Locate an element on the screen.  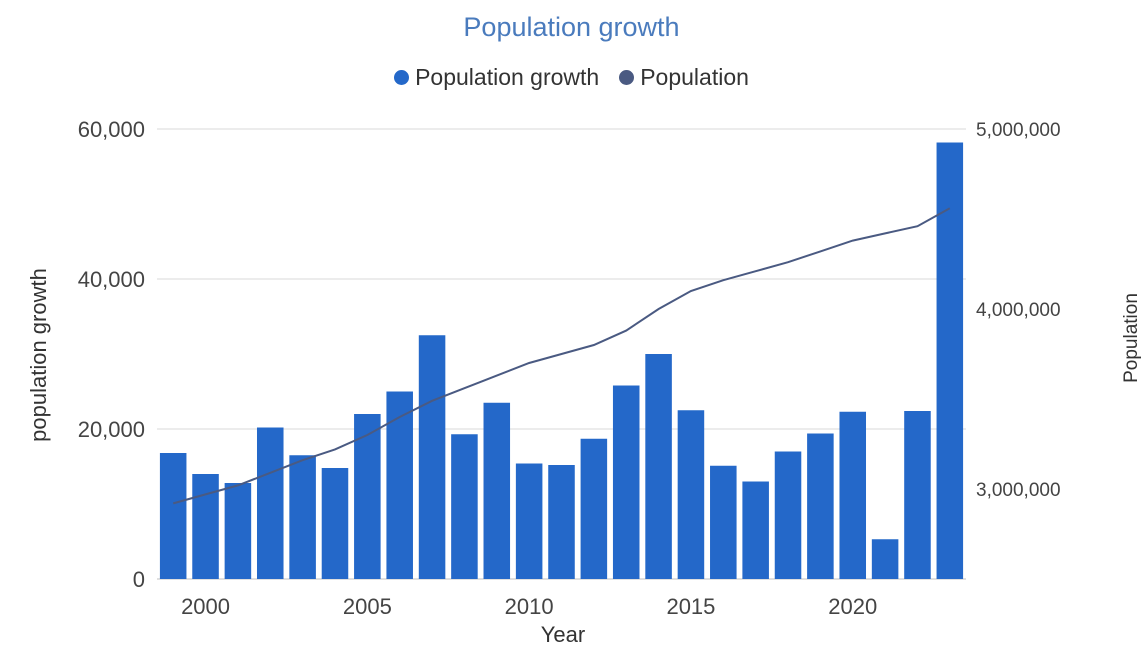
legend-item-population: Population is located at coordinates (684, 77).